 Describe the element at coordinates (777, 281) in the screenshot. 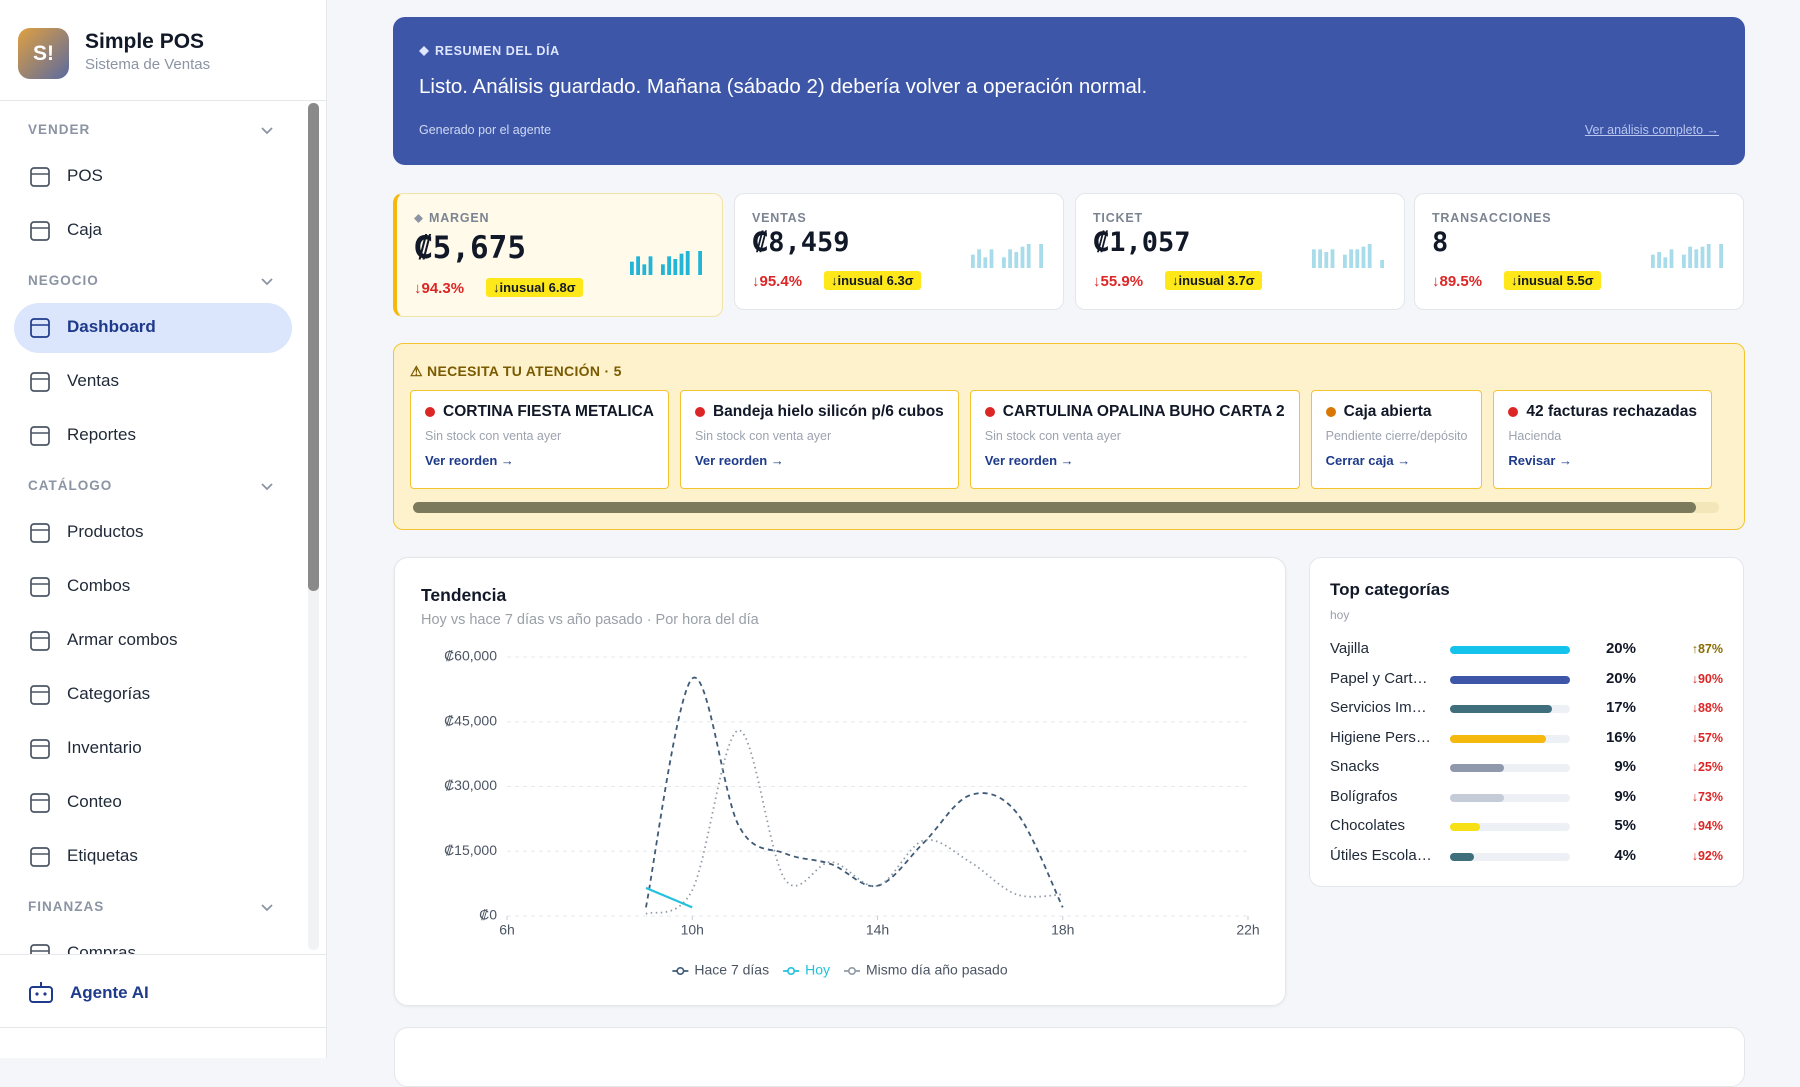

I see `kpi-change: ↓95.4%` at that location.